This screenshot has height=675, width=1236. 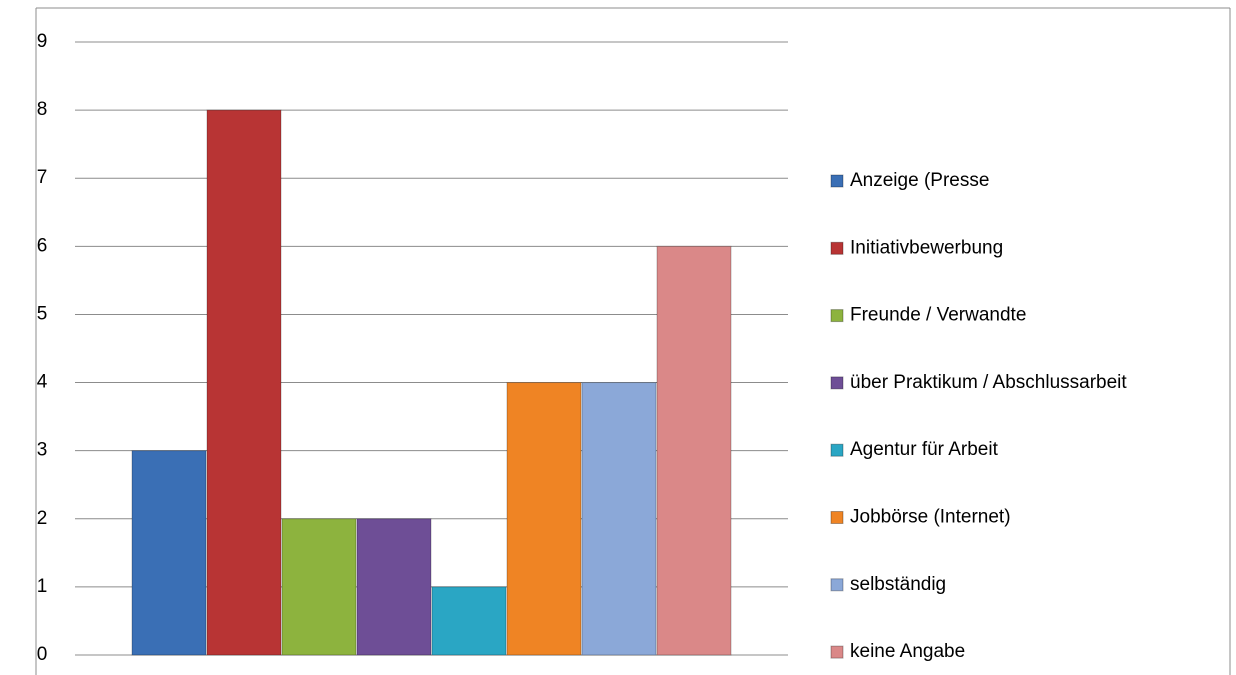 I want to click on y-tick-label: 8, so click(x=42, y=109).